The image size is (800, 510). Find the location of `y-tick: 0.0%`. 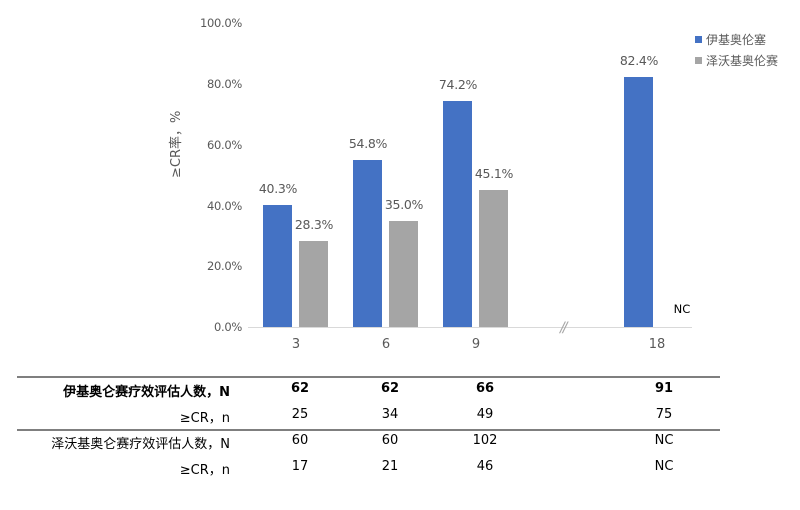

y-tick: 0.0% is located at coordinates (227, 327).